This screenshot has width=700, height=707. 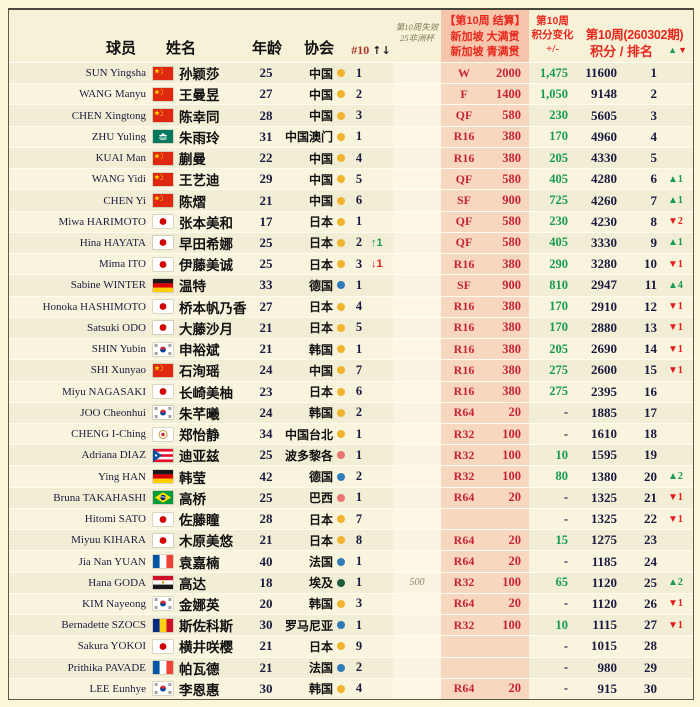 I want to click on continent-dot-europe, so click(x=341, y=561).